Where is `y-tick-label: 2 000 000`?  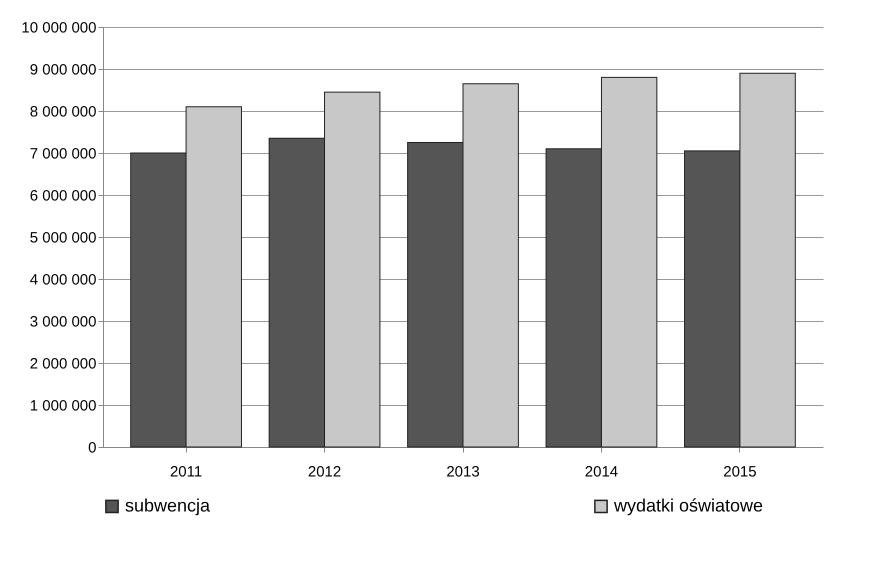
y-tick-label: 2 000 000 is located at coordinates (63, 364).